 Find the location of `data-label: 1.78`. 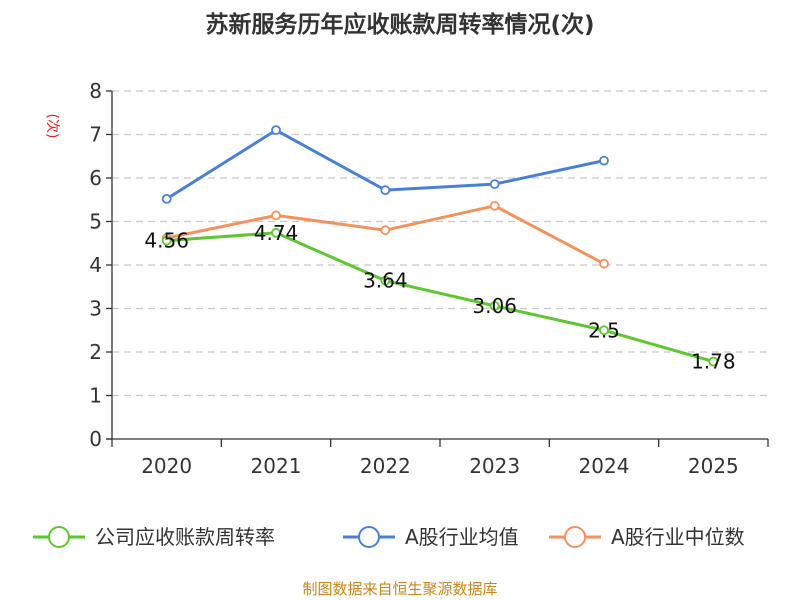

data-label: 1.78 is located at coordinates (713, 362).